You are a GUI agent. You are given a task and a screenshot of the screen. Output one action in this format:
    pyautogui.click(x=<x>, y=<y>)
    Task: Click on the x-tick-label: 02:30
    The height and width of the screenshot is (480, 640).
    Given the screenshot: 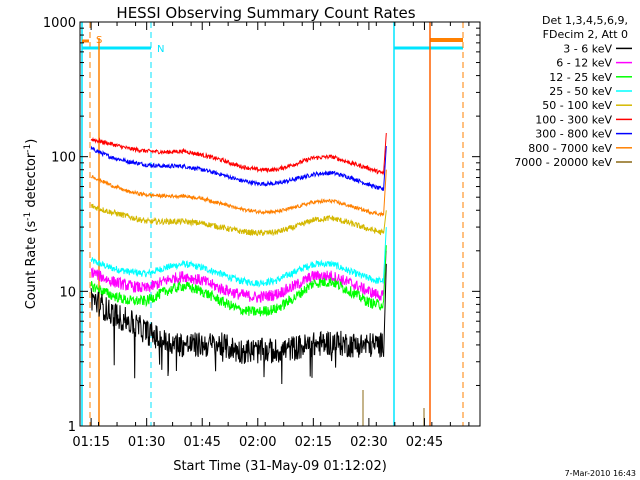 What is the action you would take?
    pyautogui.click(x=368, y=442)
    